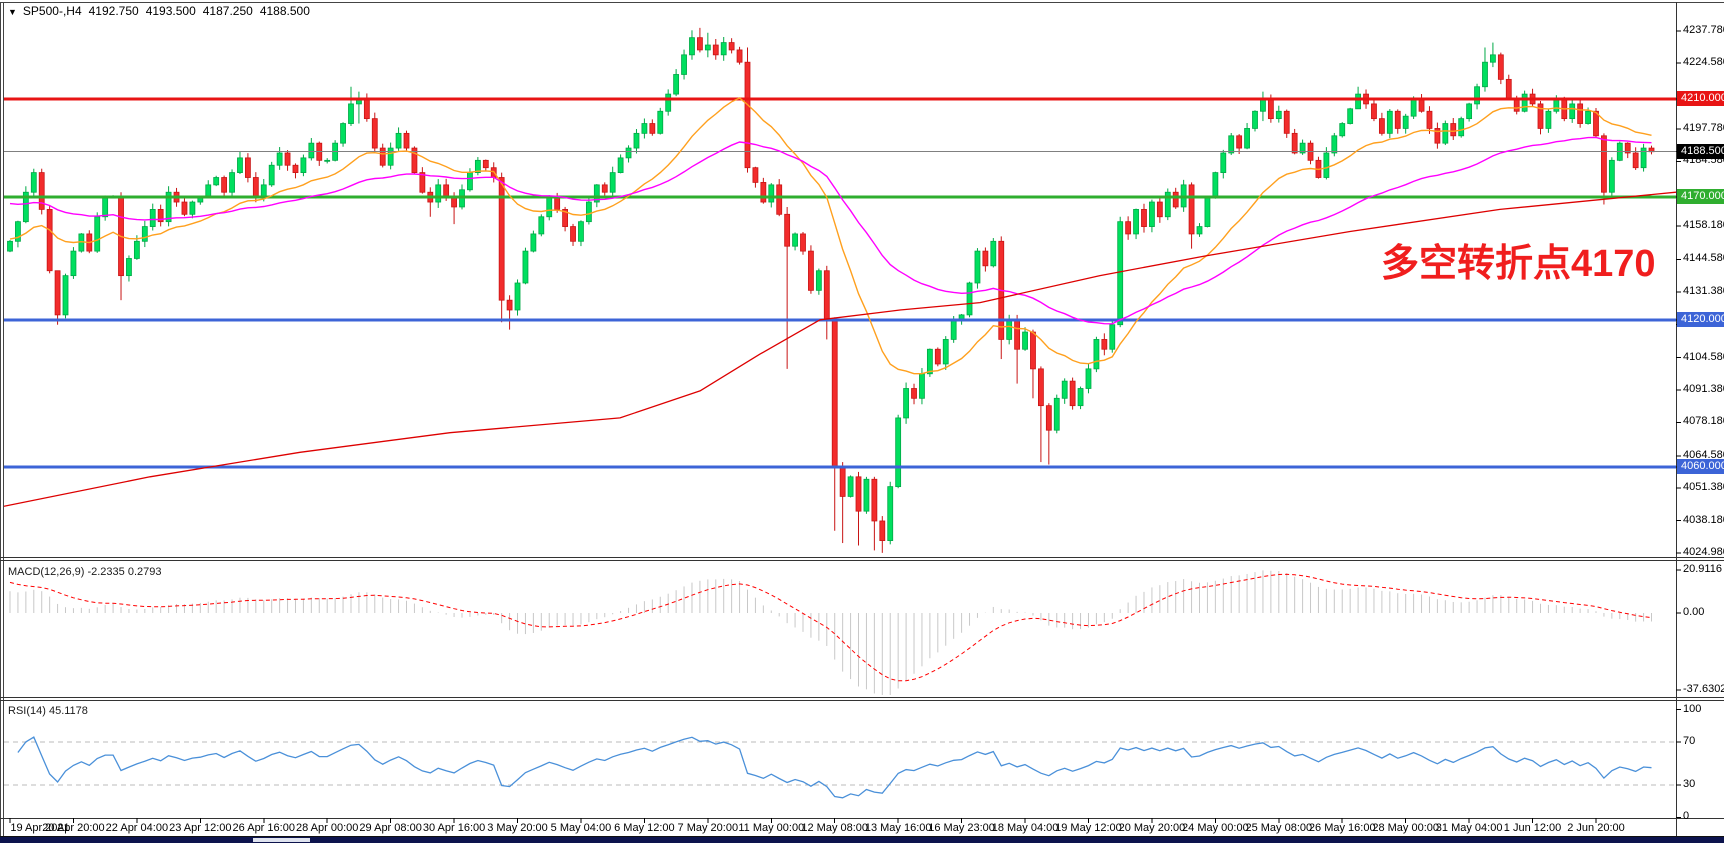  Describe the element at coordinates (281, 840) in the screenshot. I see `taskbar-item` at that location.